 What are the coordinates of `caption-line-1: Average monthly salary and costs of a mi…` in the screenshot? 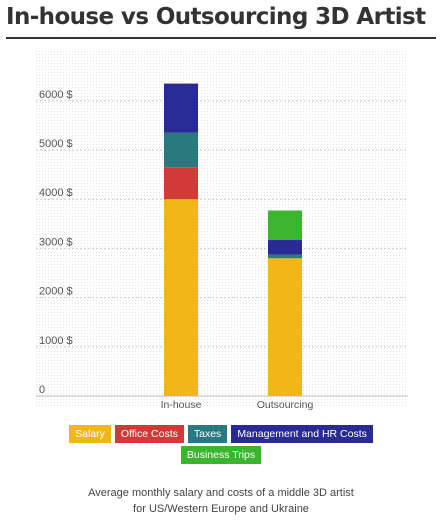 It's located at (221, 493).